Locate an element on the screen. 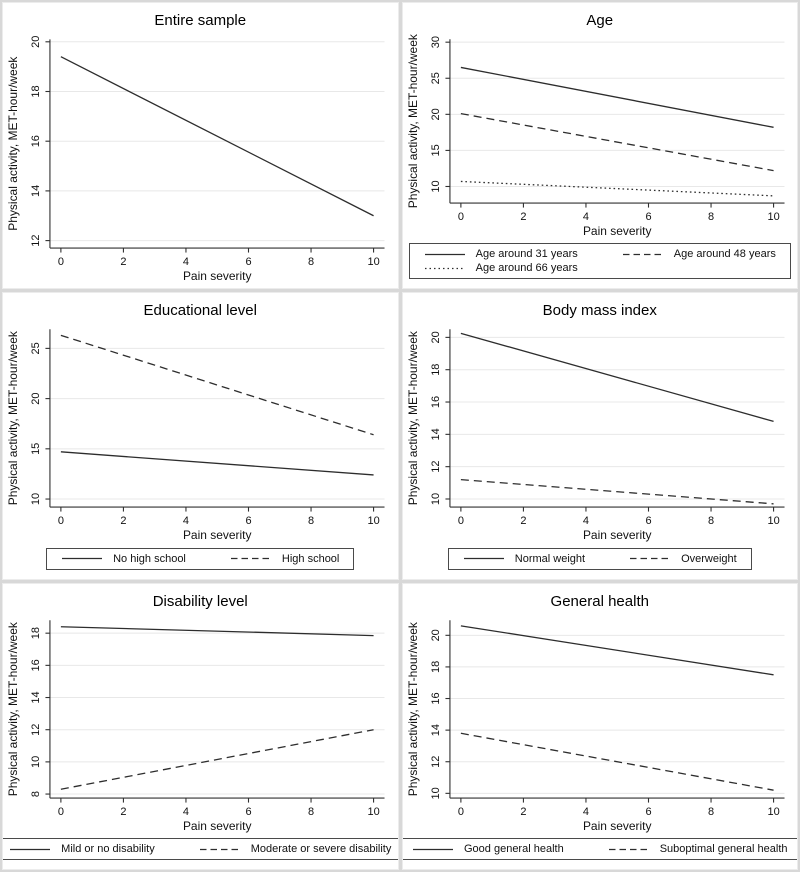  legend-item: Overweight is located at coordinates (683, 559).